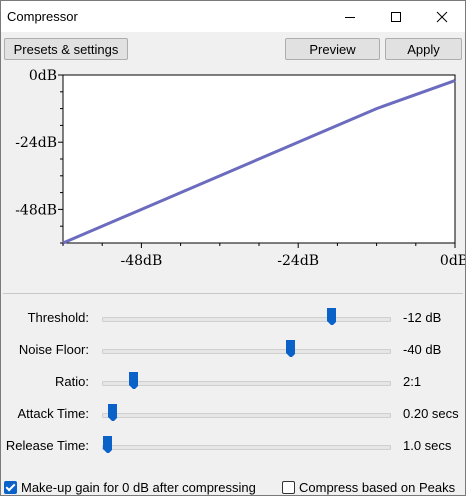 The image size is (466, 496). I want to click on ratio-label: Ratio:, so click(72, 381).